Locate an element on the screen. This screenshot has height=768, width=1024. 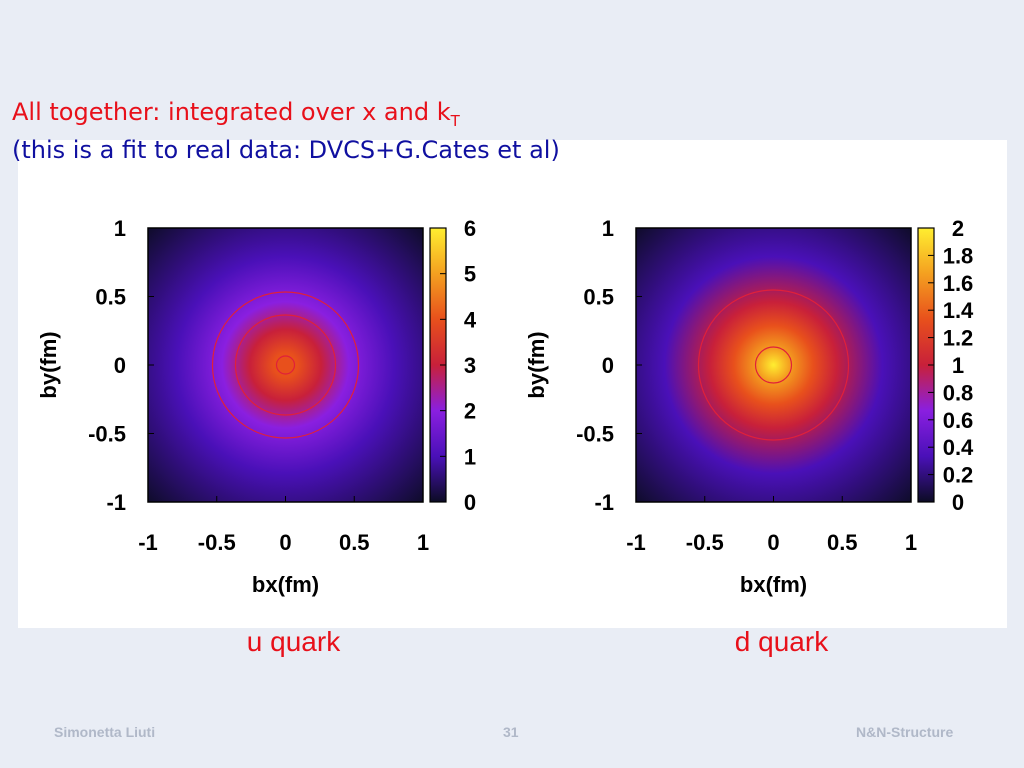
caption: d quark is located at coordinates (782, 641).